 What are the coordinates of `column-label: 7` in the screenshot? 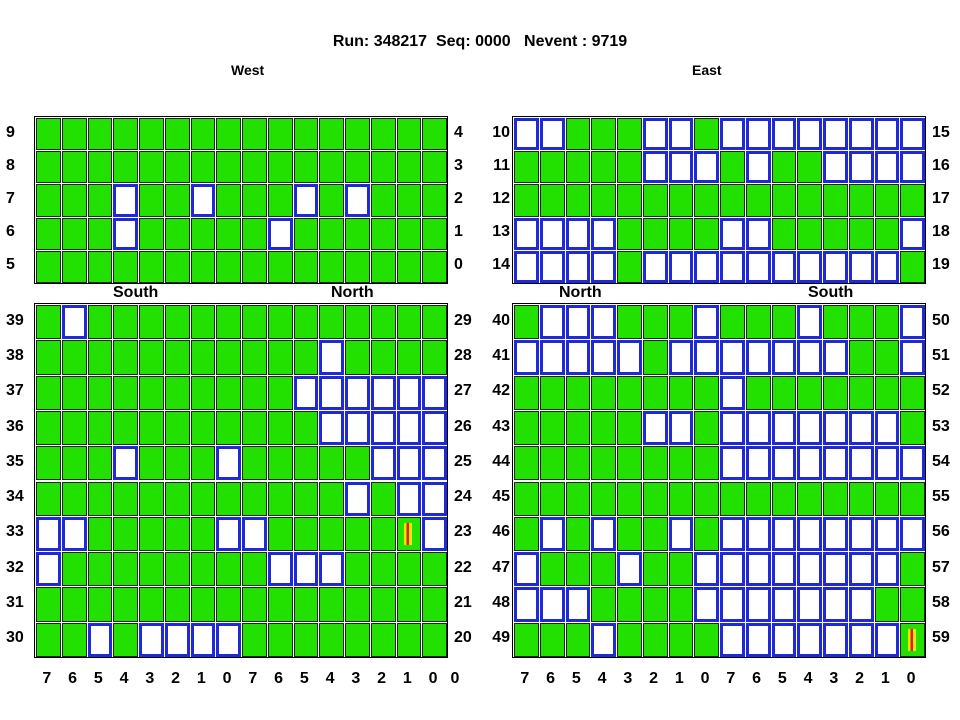 It's located at (47, 678).